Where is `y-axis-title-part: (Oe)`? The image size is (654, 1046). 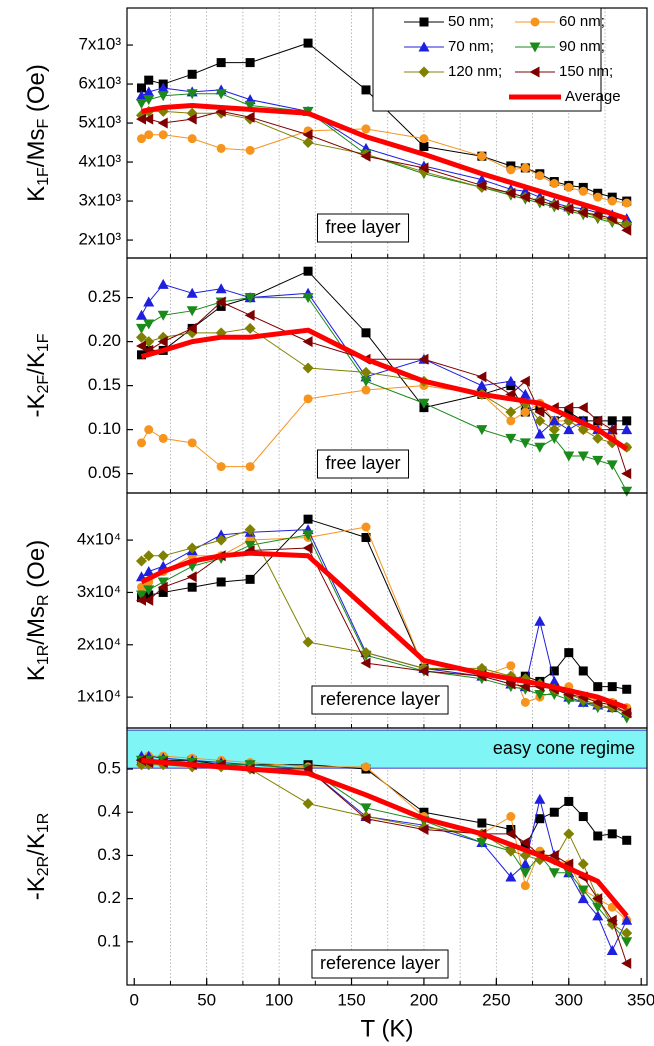 y-axis-title-part: (Oe) is located at coordinates (36, 567).